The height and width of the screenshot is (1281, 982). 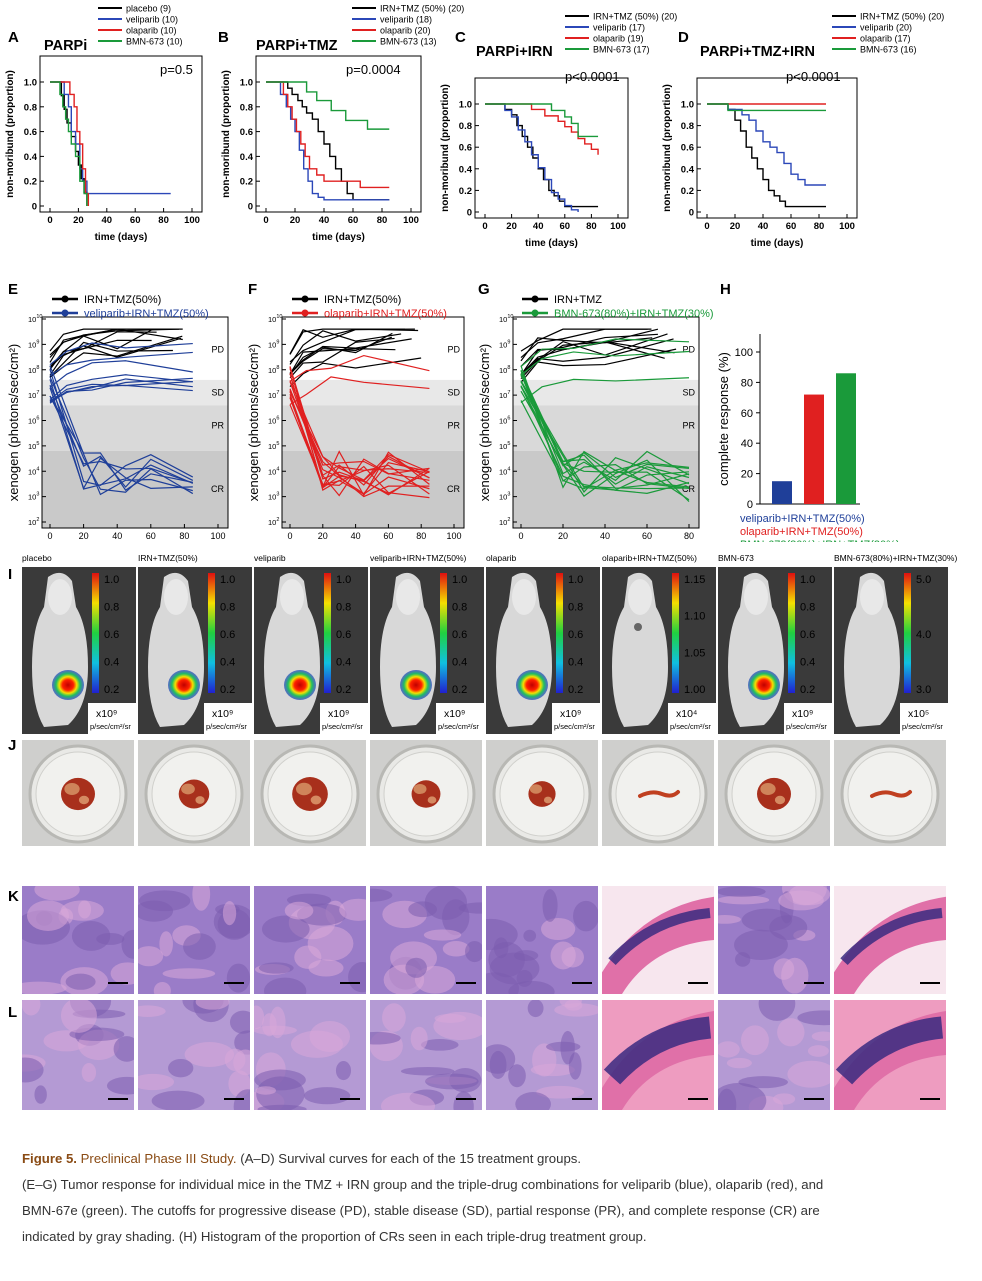 What do you see at coordinates (30, 83) in the screenshot?
I see `y-tick-label: 1.0` at bounding box center [30, 83].